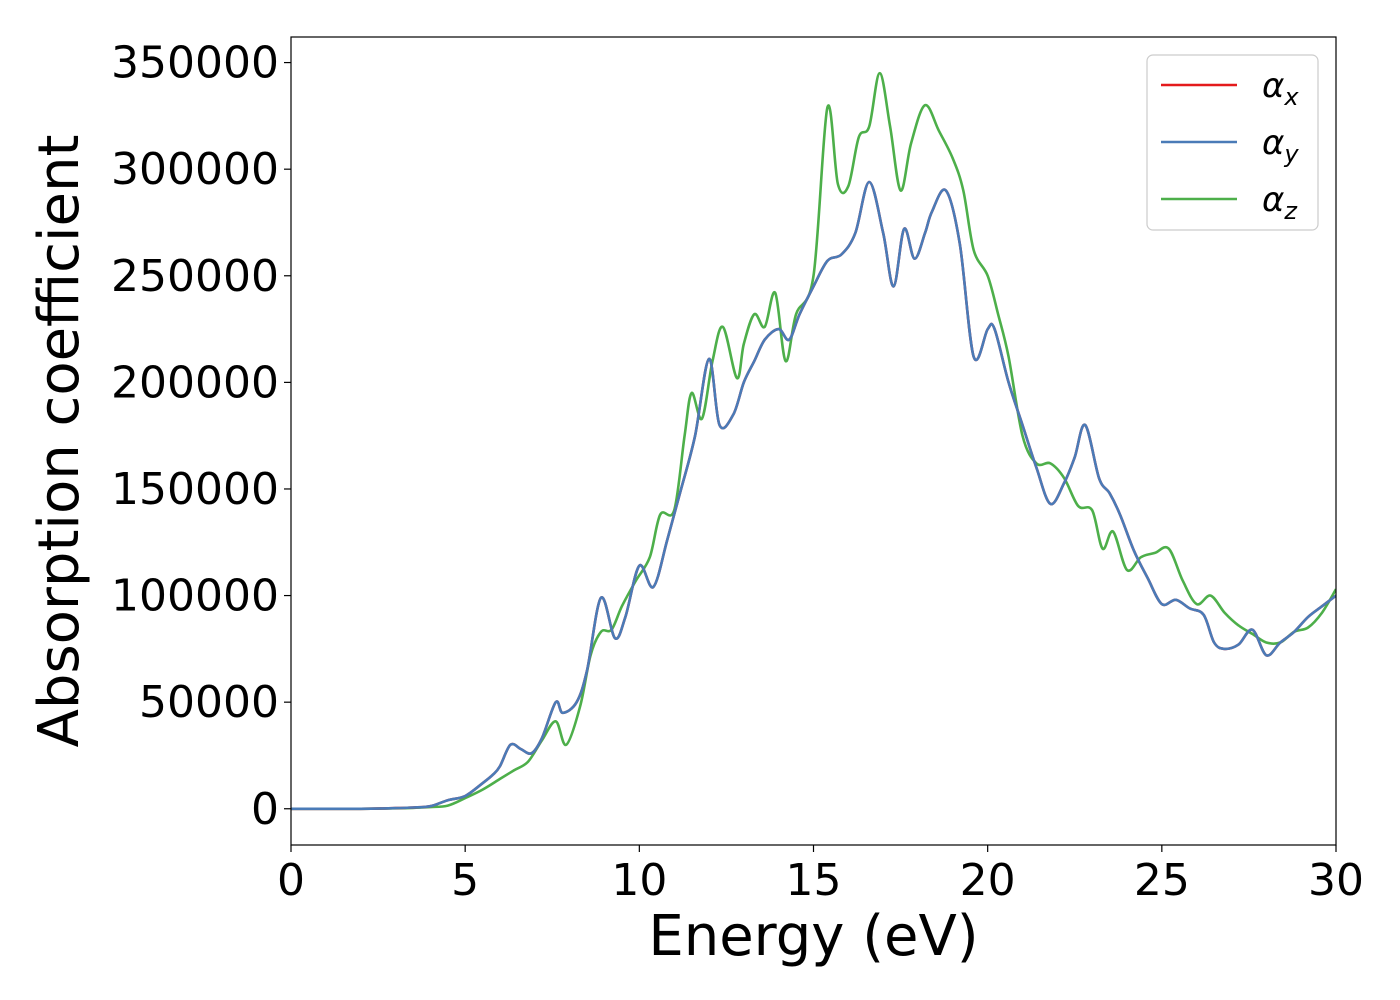 The height and width of the screenshot is (1000, 1400). I want to click on x-tick-label: 10, so click(639, 880).